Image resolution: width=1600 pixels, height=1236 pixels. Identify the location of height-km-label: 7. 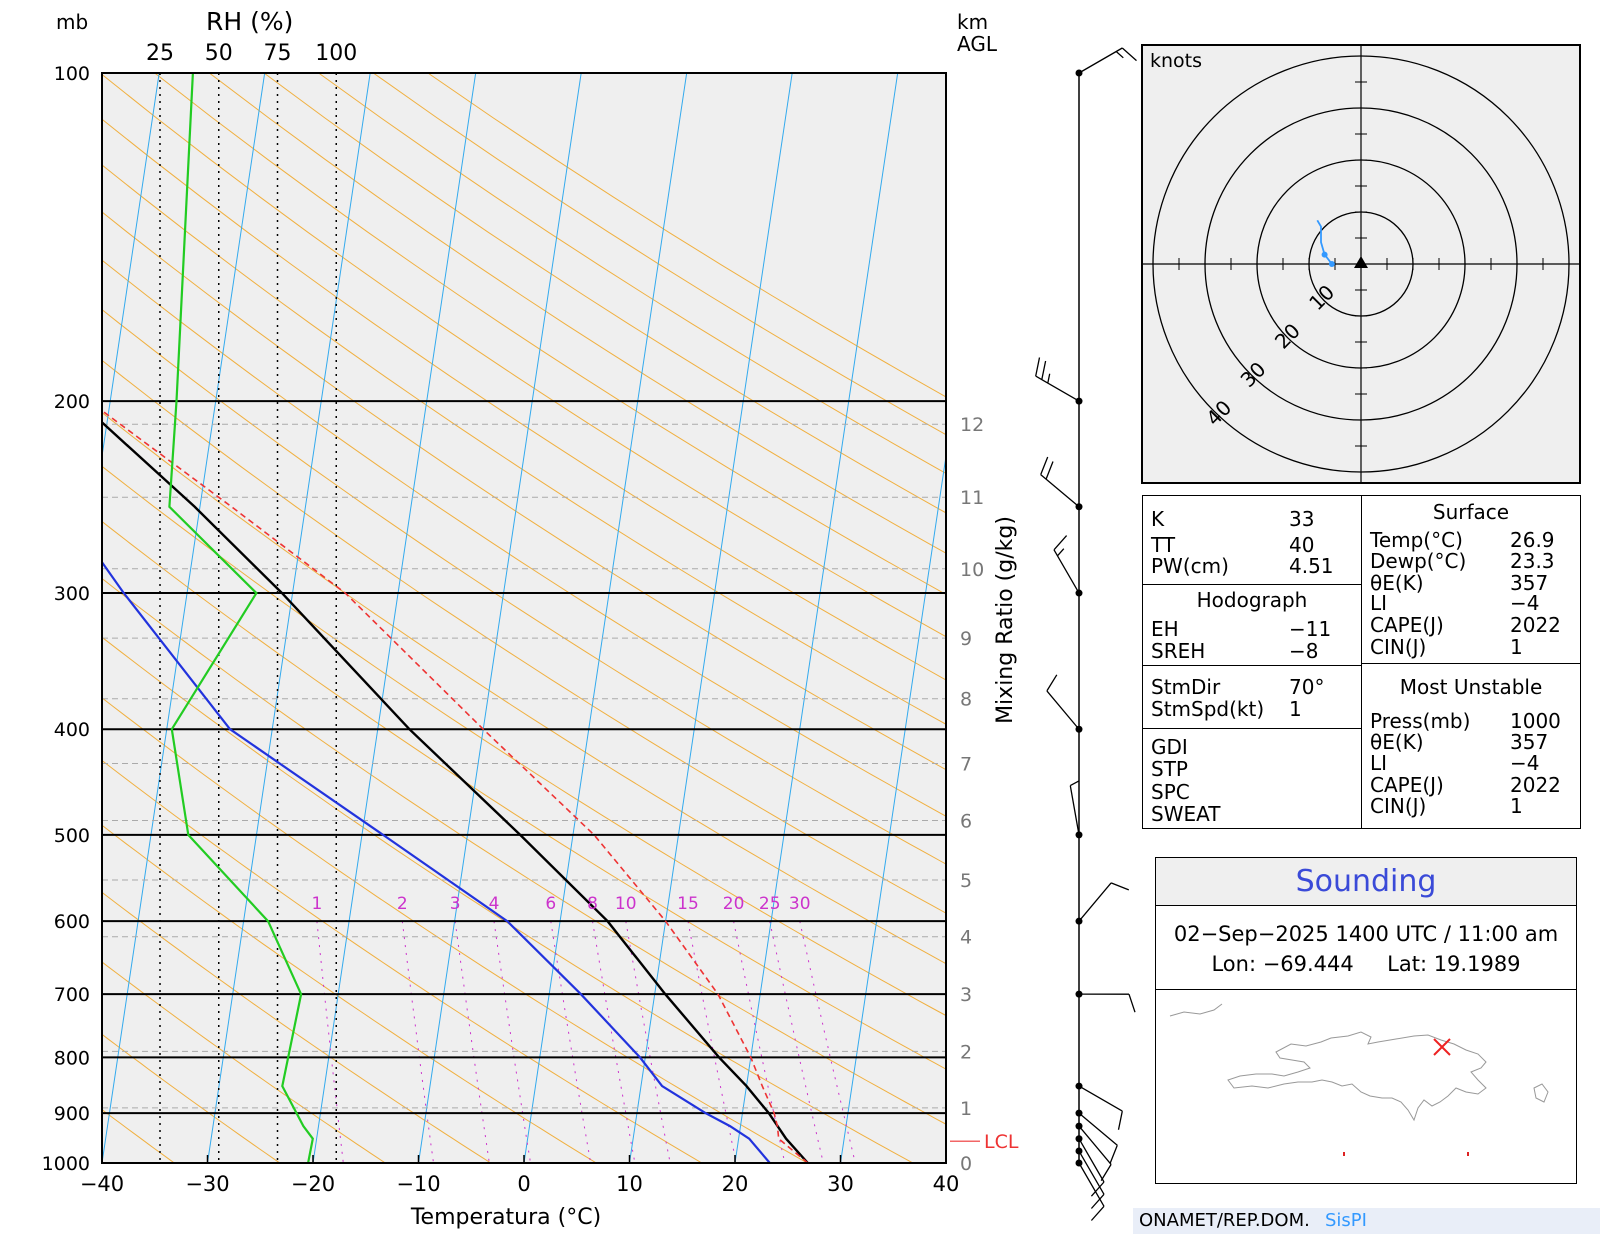
(966, 764).